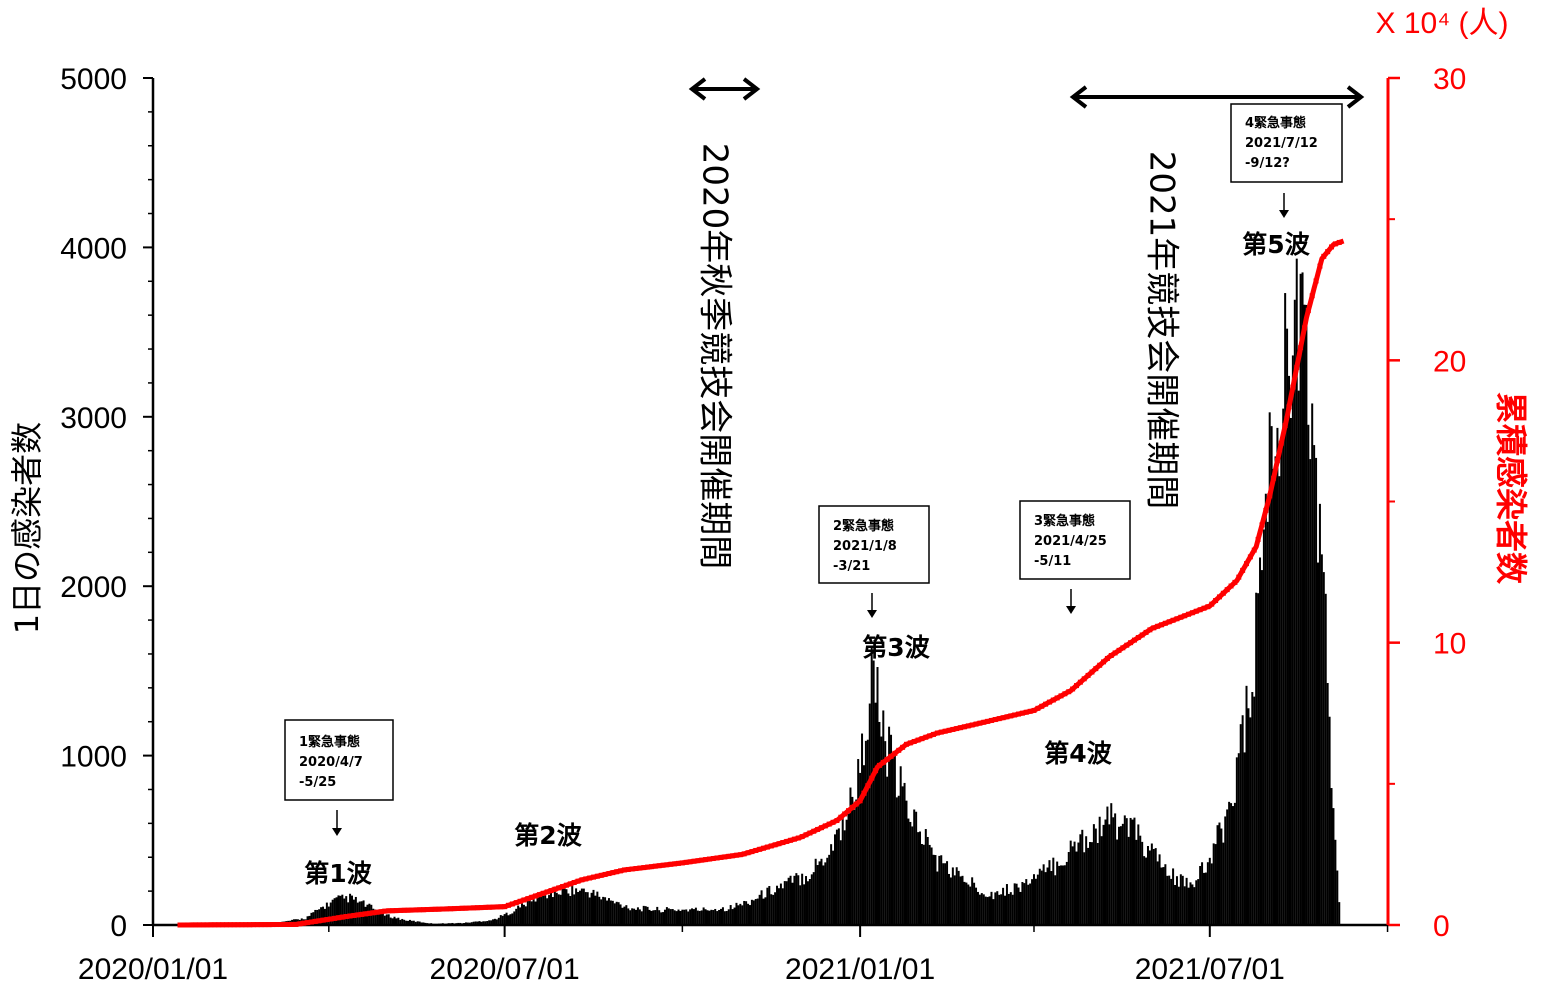 The height and width of the screenshot is (988, 1544). What do you see at coordinates (548, 835) in the screenshot?
I see `wave-label-2: 第2波` at bounding box center [548, 835].